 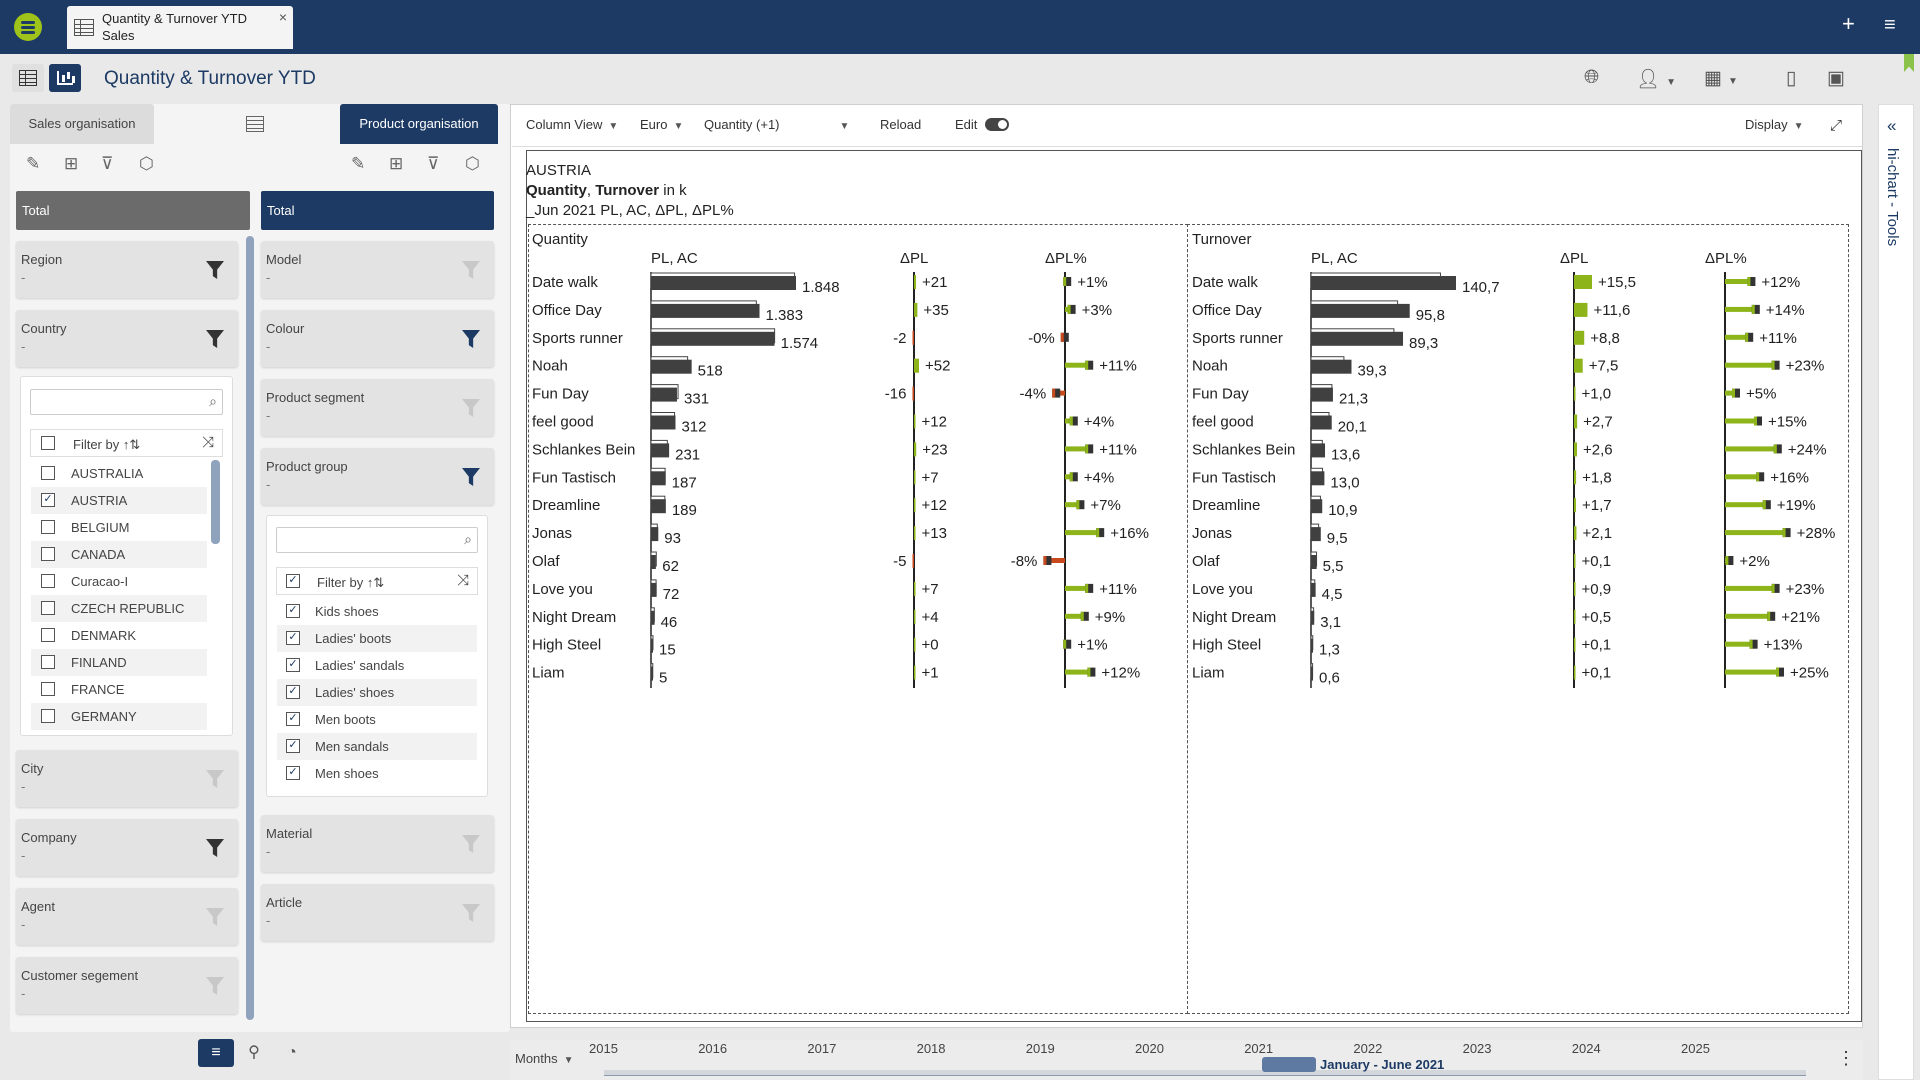 What do you see at coordinates (127, 338) in the screenshot?
I see `filter-card-country: Country -` at bounding box center [127, 338].